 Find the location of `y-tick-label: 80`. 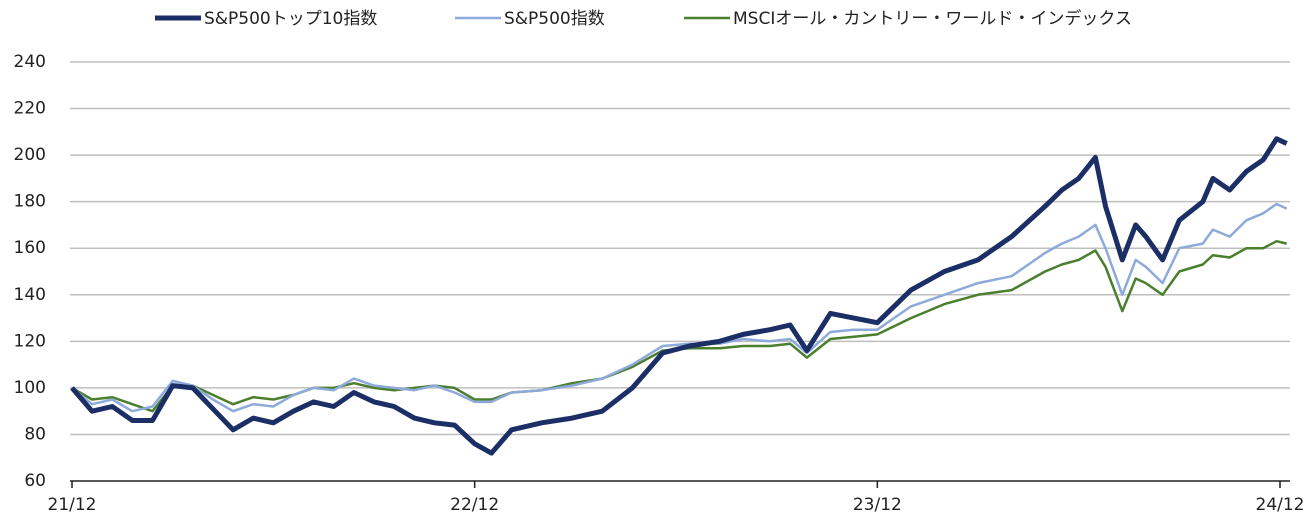

y-tick-label: 80 is located at coordinates (35, 434).